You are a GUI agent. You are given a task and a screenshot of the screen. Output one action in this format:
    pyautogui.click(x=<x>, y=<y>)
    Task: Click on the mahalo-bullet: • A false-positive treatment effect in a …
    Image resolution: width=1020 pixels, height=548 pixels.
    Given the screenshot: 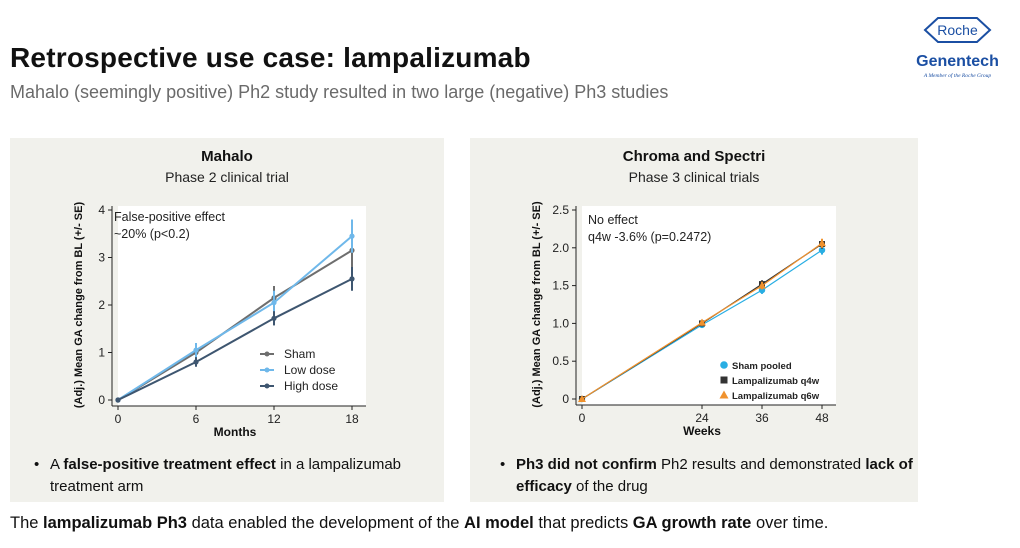 What is the action you would take?
    pyautogui.click(x=217, y=475)
    